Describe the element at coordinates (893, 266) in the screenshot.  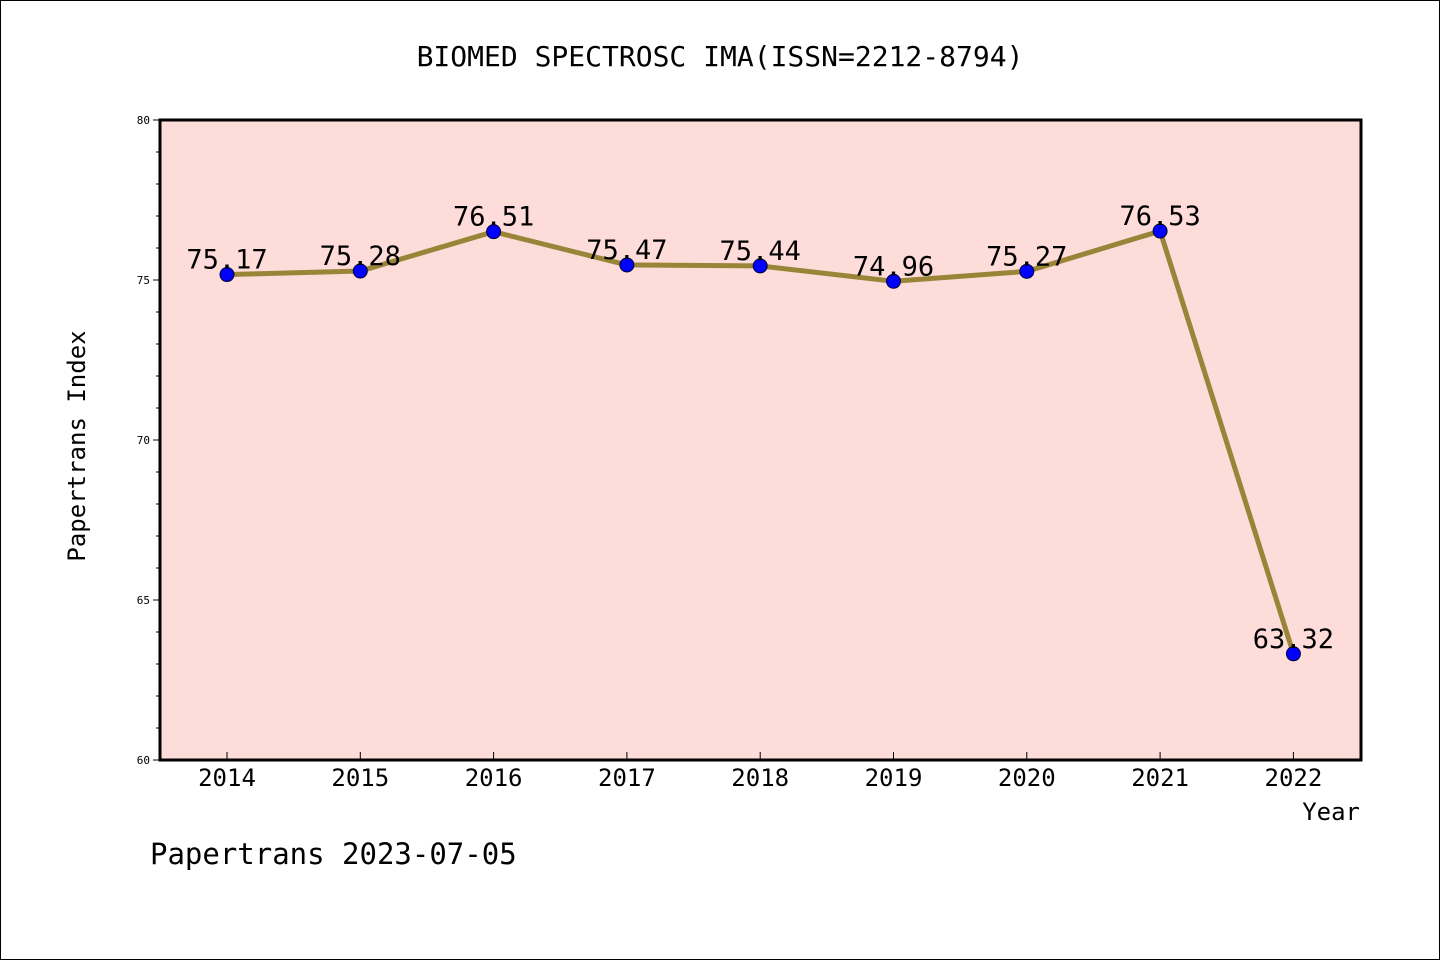
I see `data-label: 74.96` at that location.